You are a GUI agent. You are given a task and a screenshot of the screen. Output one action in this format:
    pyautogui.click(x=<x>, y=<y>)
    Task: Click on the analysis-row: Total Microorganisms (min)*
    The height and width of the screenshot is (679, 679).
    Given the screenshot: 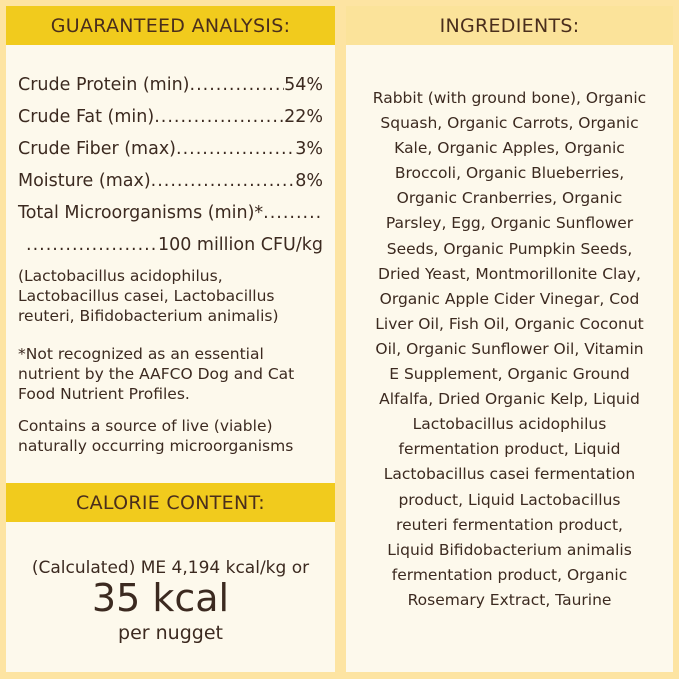 What is the action you would take?
    pyautogui.click(x=170, y=213)
    